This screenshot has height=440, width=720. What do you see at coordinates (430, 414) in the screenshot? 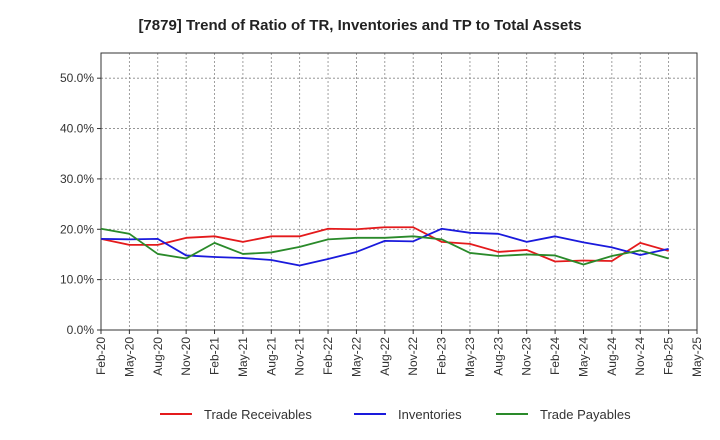
I see `legend-label-inventories: Inventories` at bounding box center [430, 414].